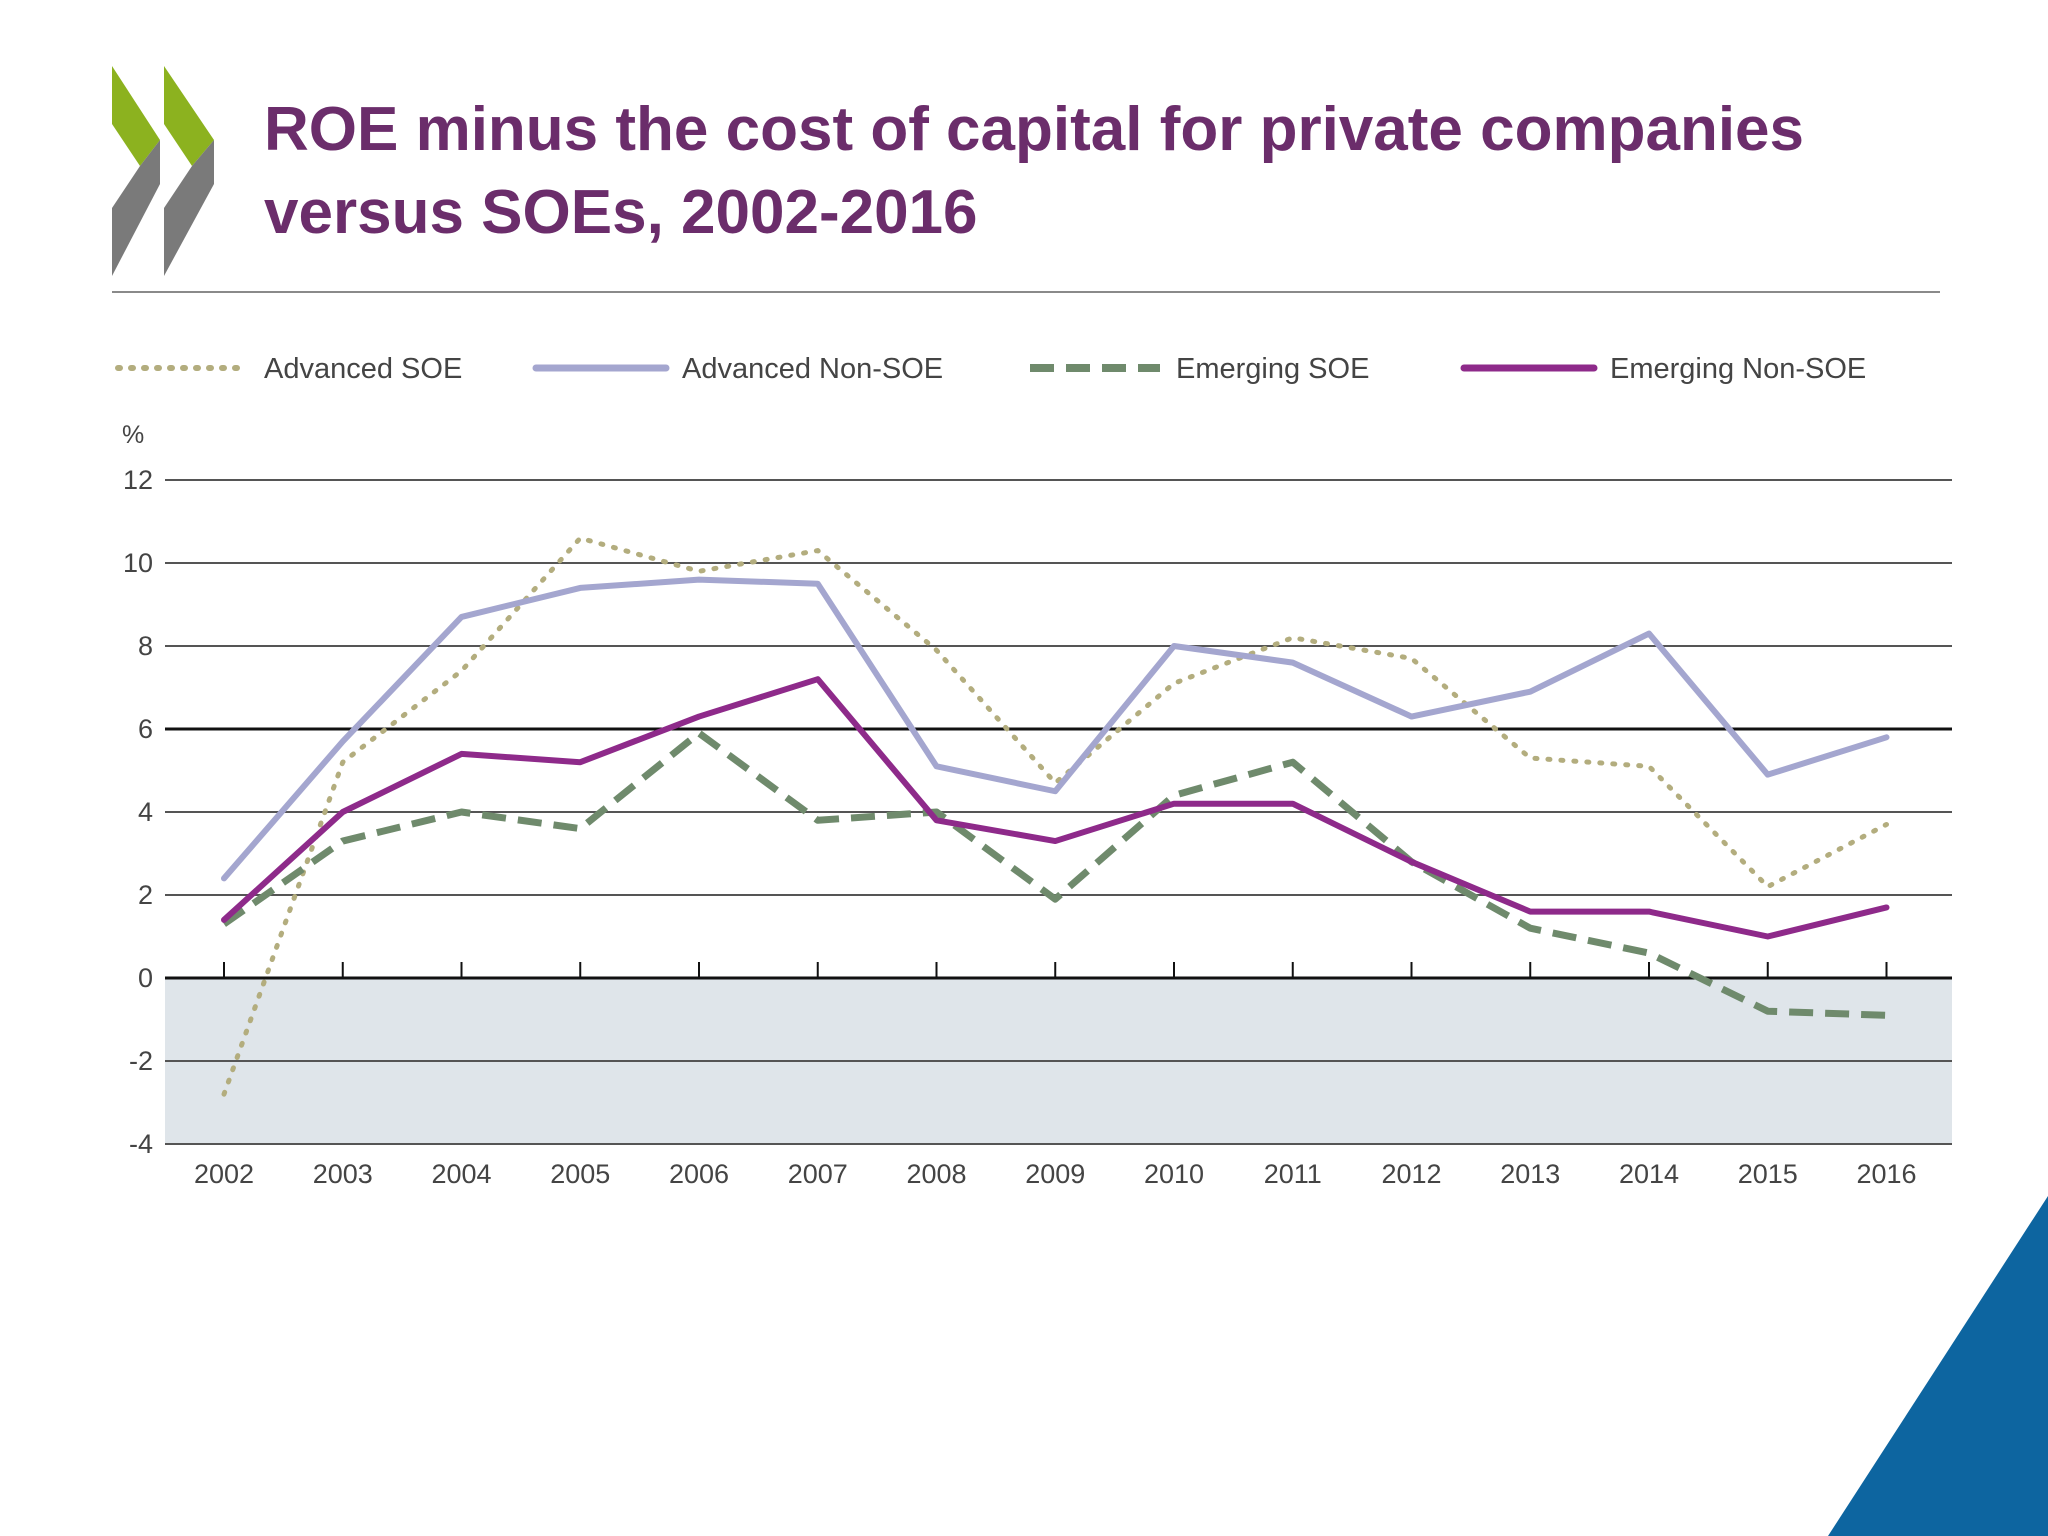 Image resolution: width=2048 pixels, height=1536 pixels. Describe the element at coordinates (1768, 1174) in the screenshot. I see `x-tick-label: 2015` at that location.